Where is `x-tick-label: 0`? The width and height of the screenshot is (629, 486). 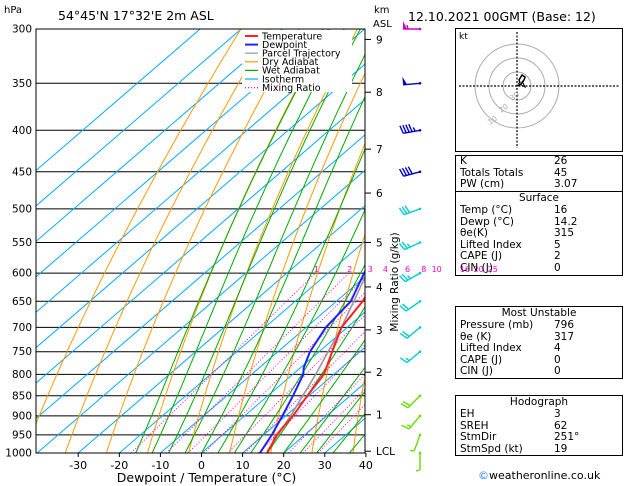 x-tick-label: 0 is located at coordinates (201, 465).